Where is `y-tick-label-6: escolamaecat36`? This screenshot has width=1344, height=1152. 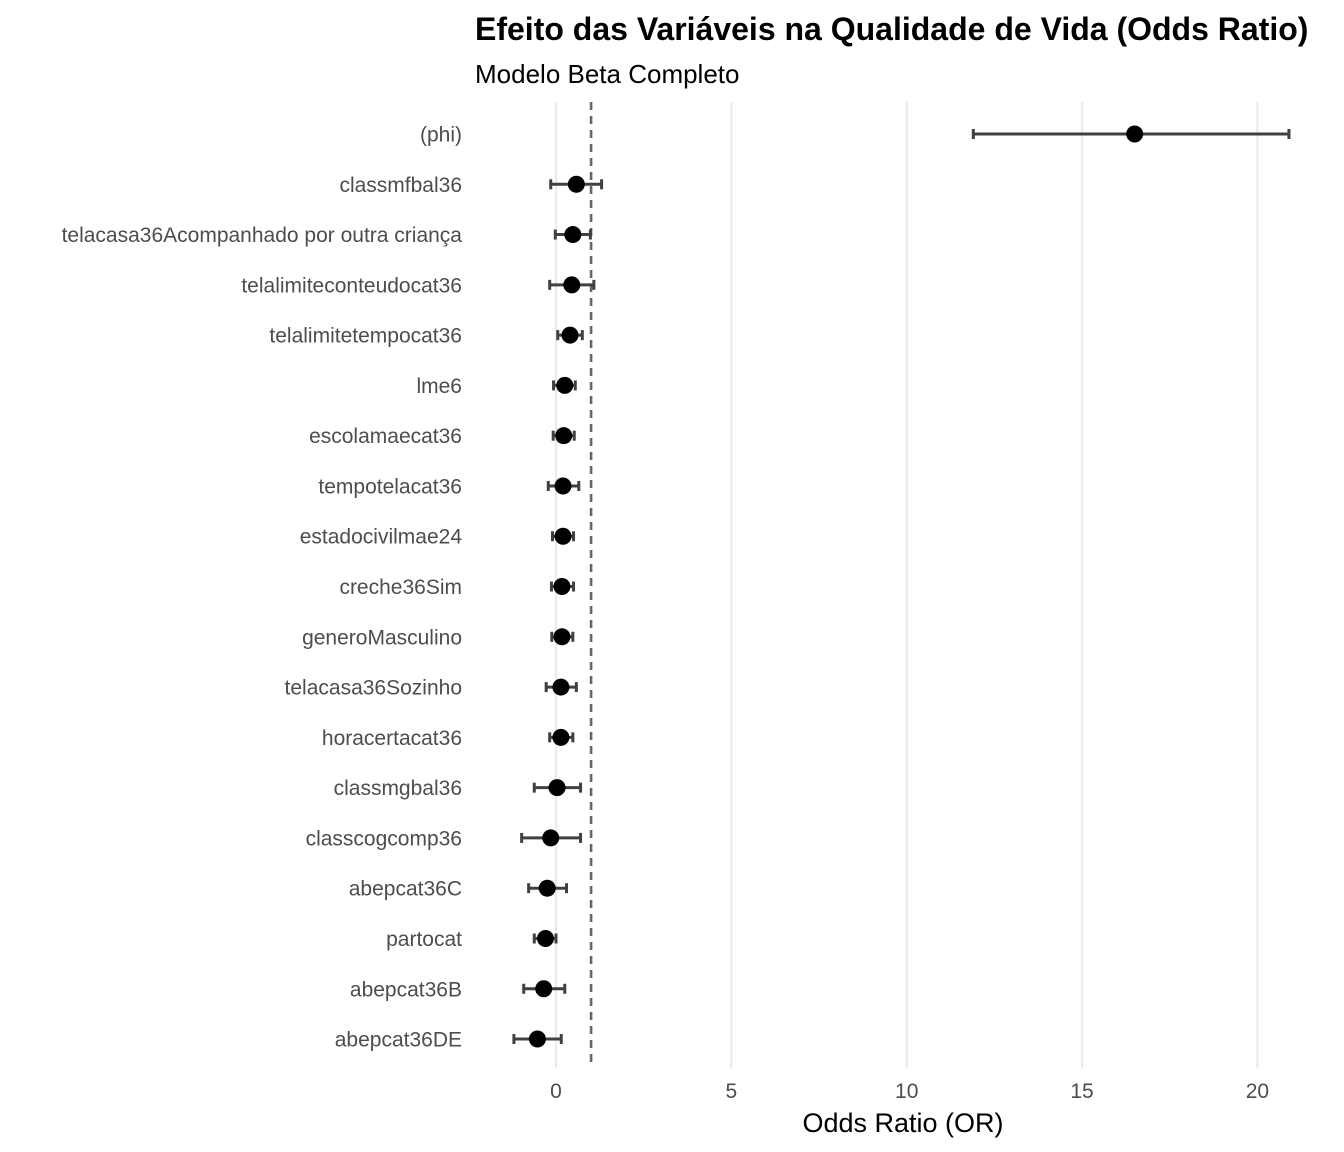
y-tick-label-6: escolamaecat36 is located at coordinates (385, 436).